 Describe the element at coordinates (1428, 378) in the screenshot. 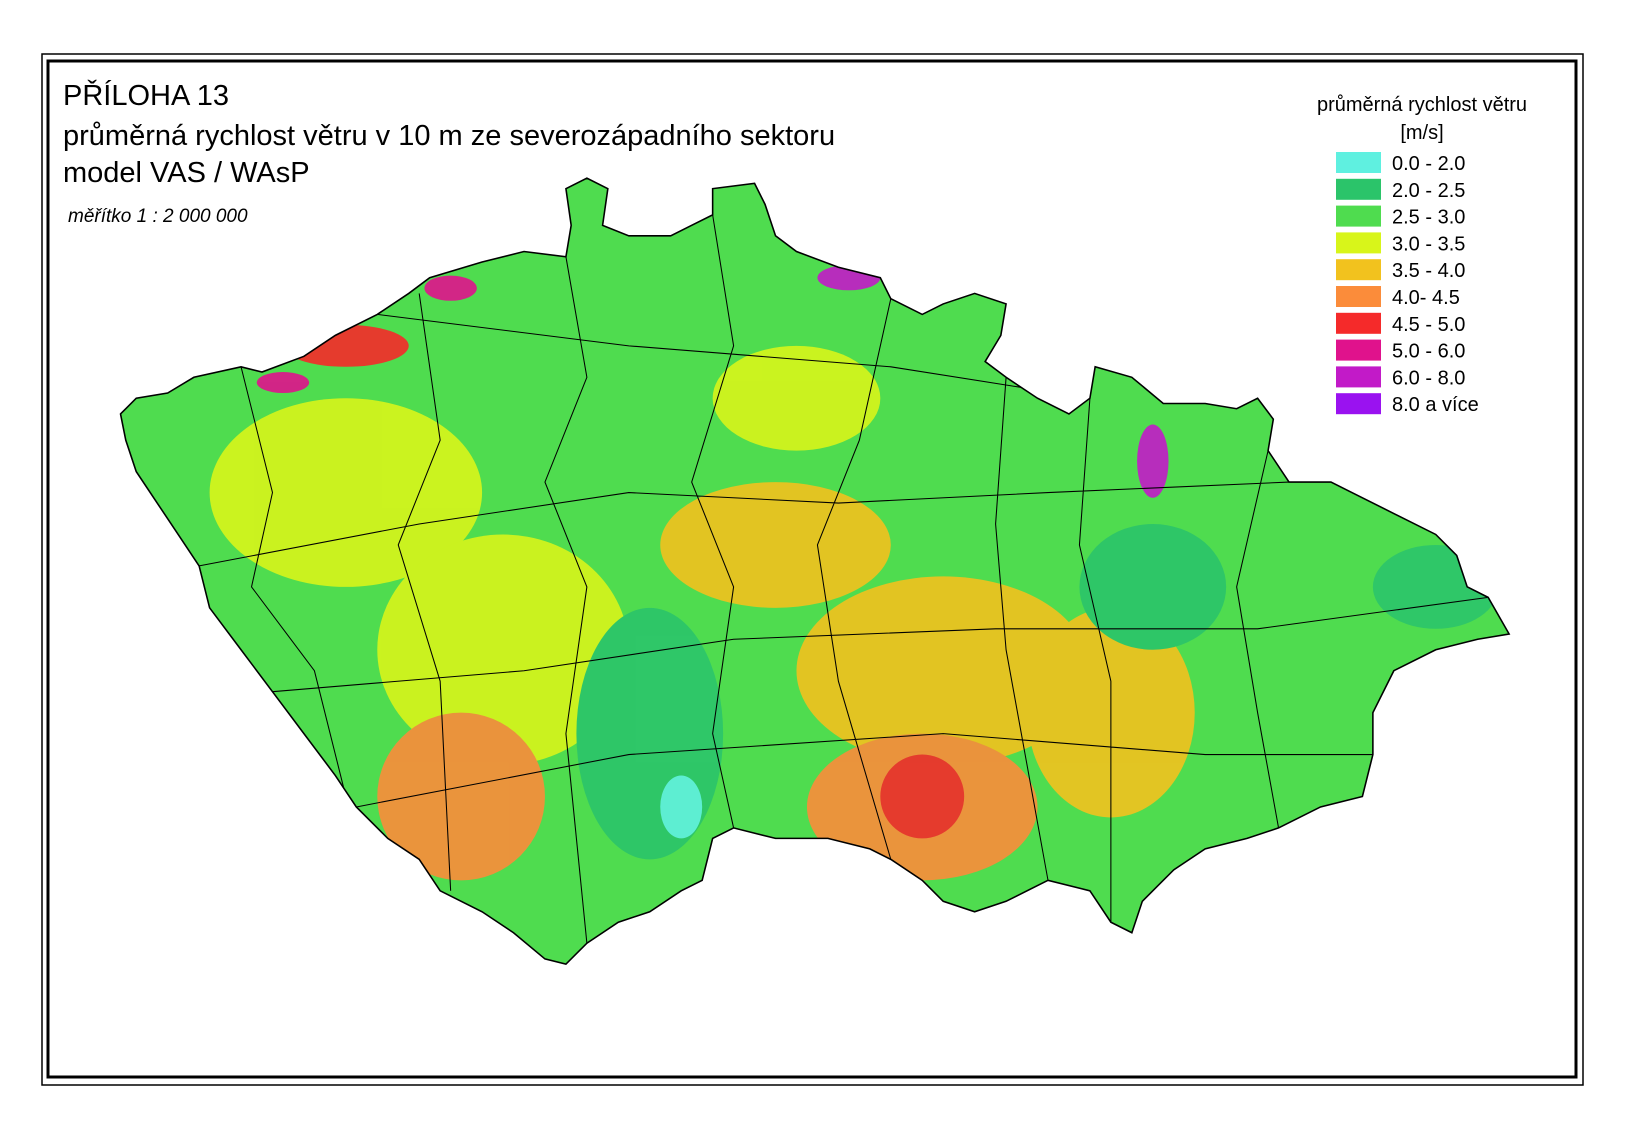

I see `legend-label: 6.0 - 8.0` at that location.